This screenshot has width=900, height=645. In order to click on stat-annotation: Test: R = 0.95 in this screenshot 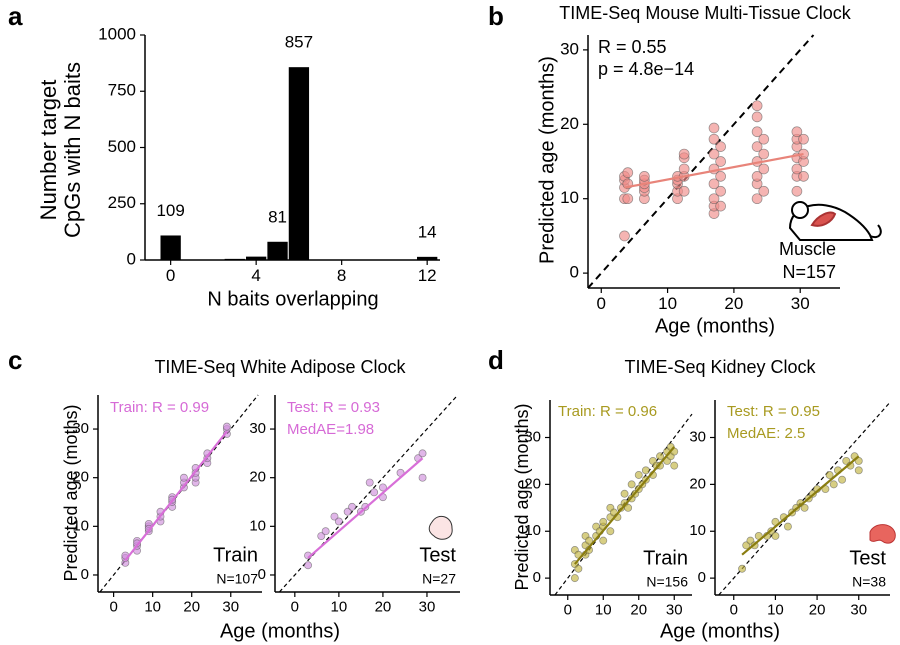, I will do `click(773, 411)`.